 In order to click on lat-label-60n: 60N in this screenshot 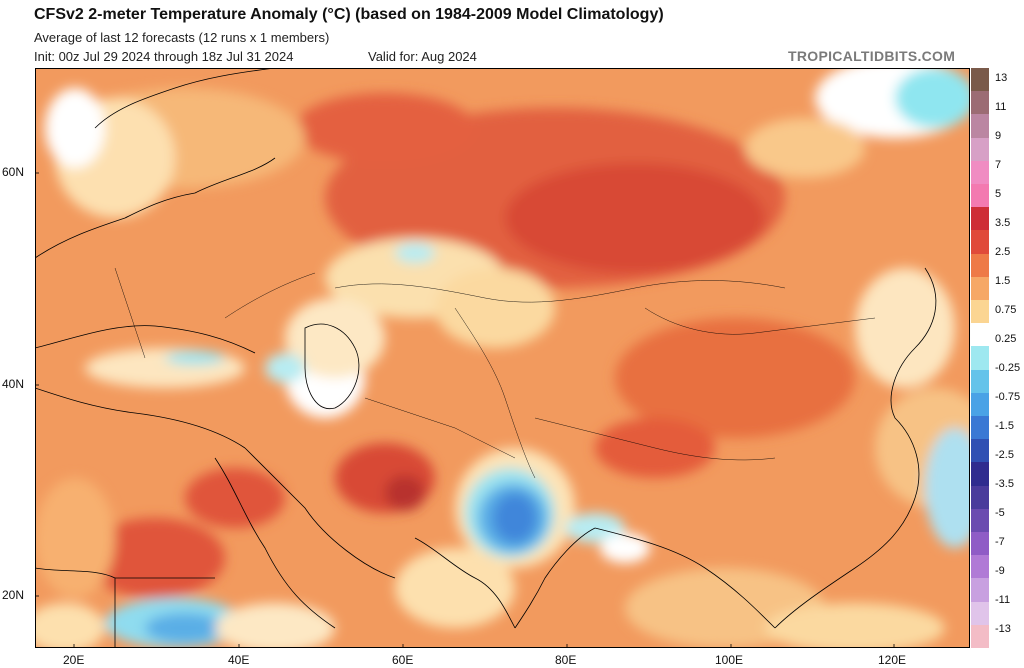, I will do `click(13, 172)`.